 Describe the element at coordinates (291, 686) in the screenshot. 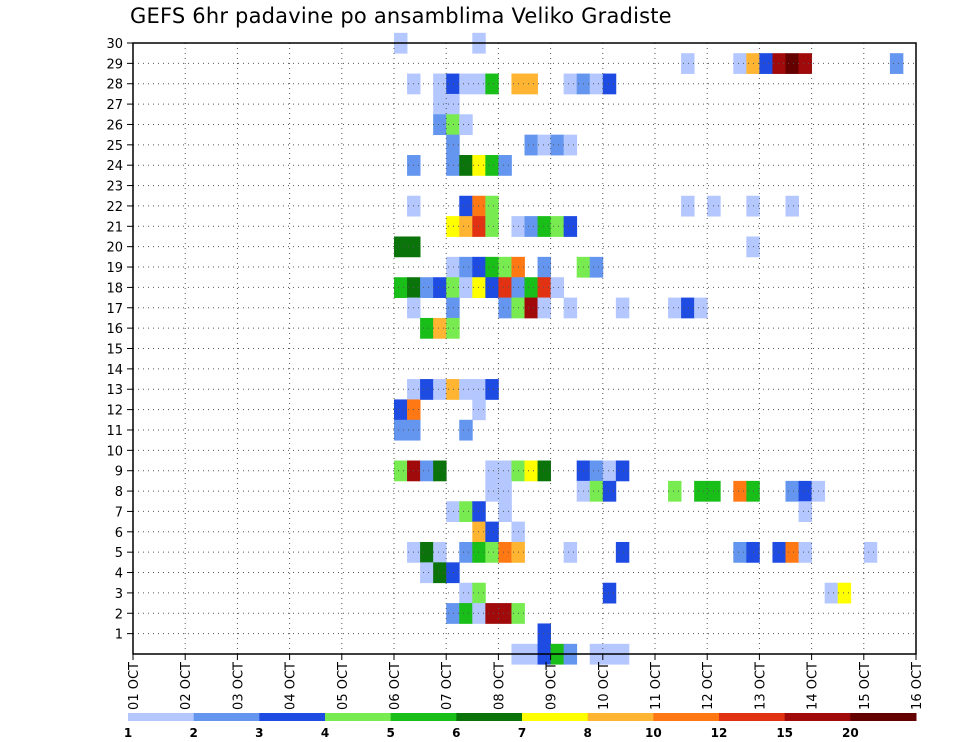

I see `x-tick-label: 04 OCT` at that location.